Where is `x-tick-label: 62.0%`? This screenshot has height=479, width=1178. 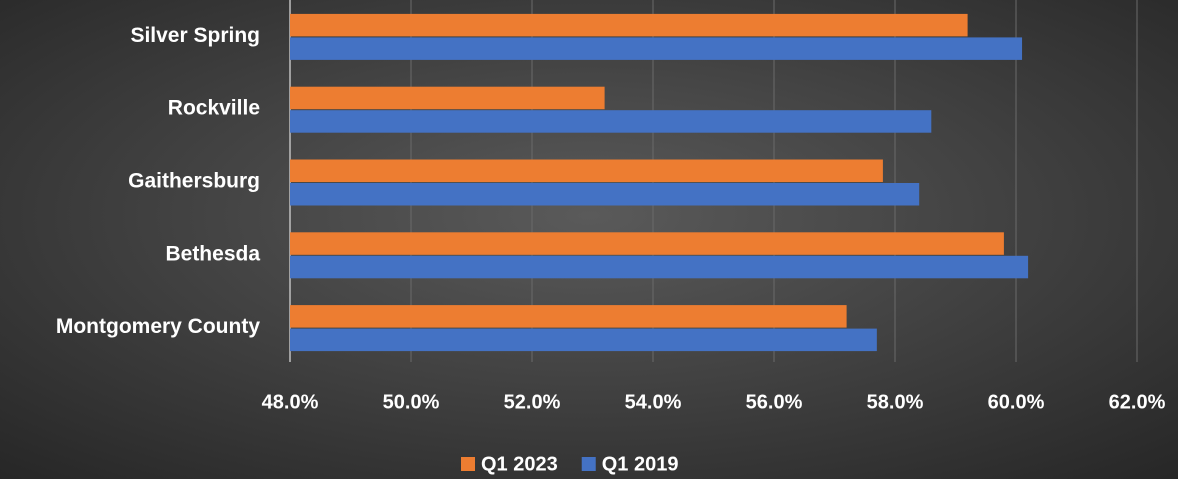 x-tick-label: 62.0% is located at coordinates (1137, 402).